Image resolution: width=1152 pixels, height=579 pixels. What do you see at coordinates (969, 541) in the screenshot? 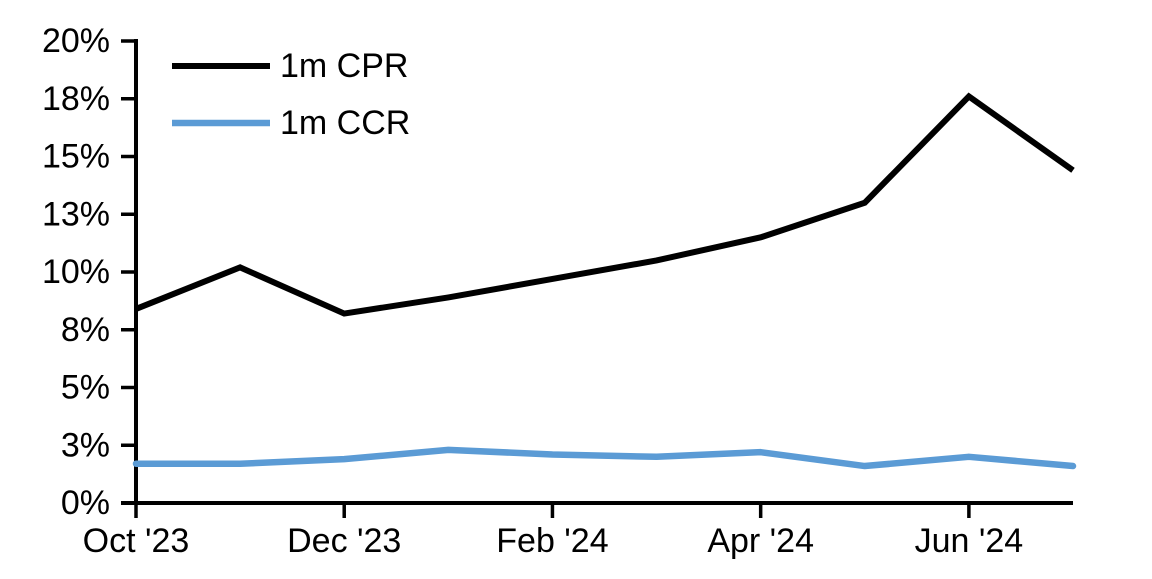
I see `x-tick-label: Jun '24` at bounding box center [969, 541].